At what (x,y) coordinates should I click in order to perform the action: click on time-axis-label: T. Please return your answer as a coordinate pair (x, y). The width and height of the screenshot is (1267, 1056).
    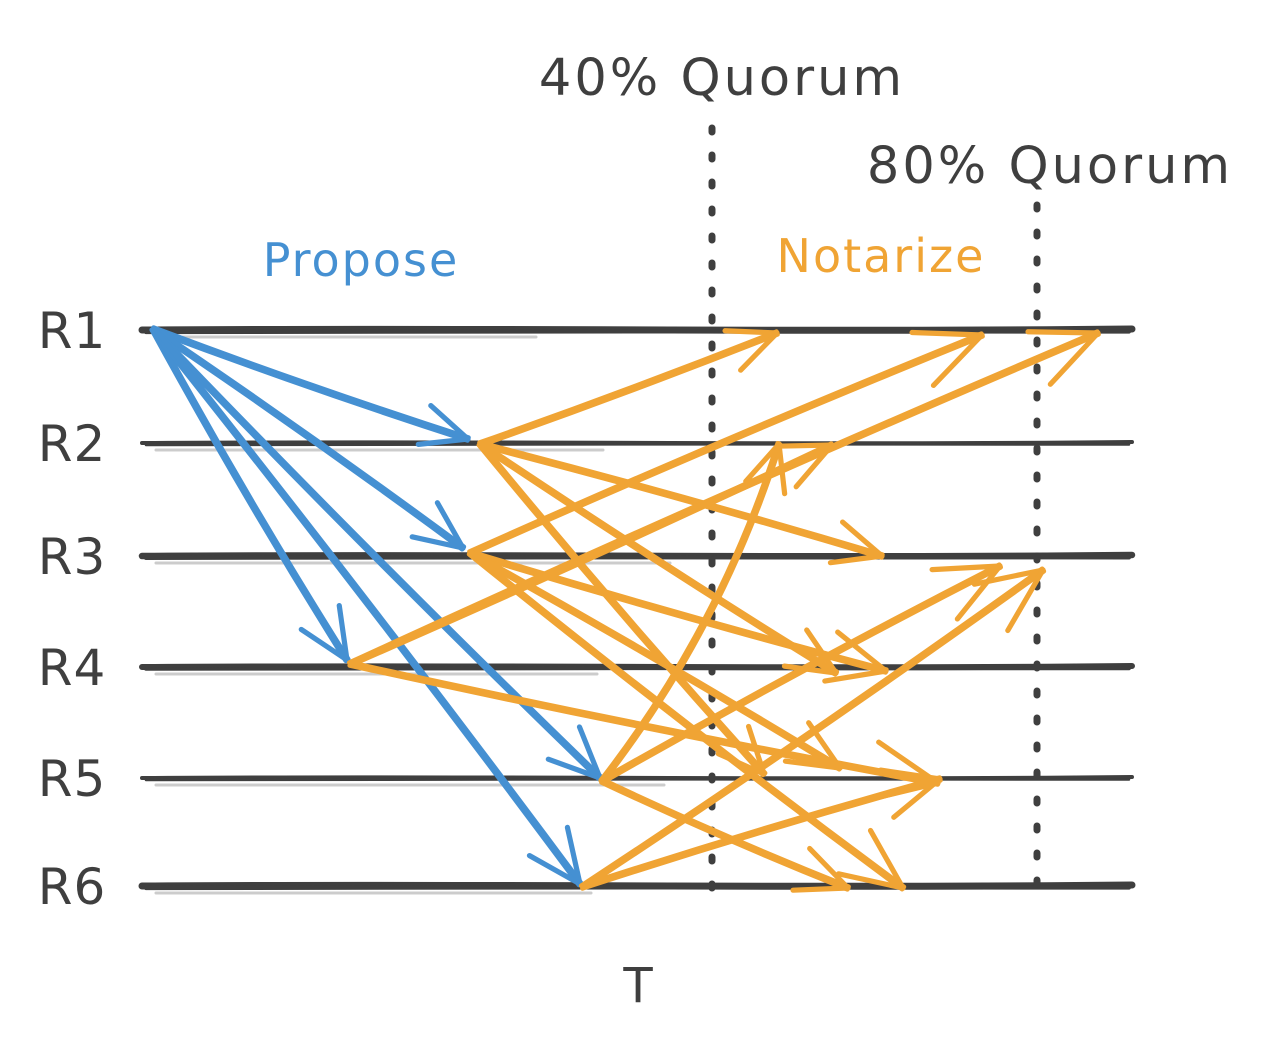
    Looking at the image, I should click on (637, 986).